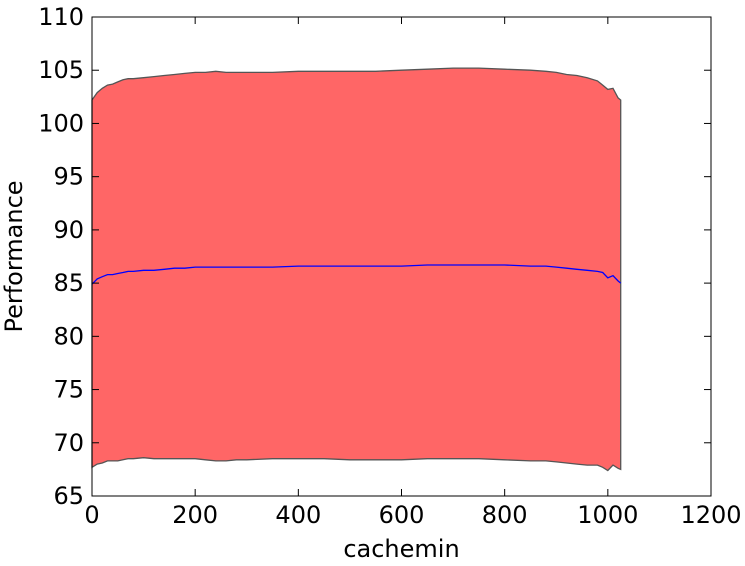 The height and width of the screenshot is (566, 745). I want to click on x-tick-label: 600, so click(402, 515).